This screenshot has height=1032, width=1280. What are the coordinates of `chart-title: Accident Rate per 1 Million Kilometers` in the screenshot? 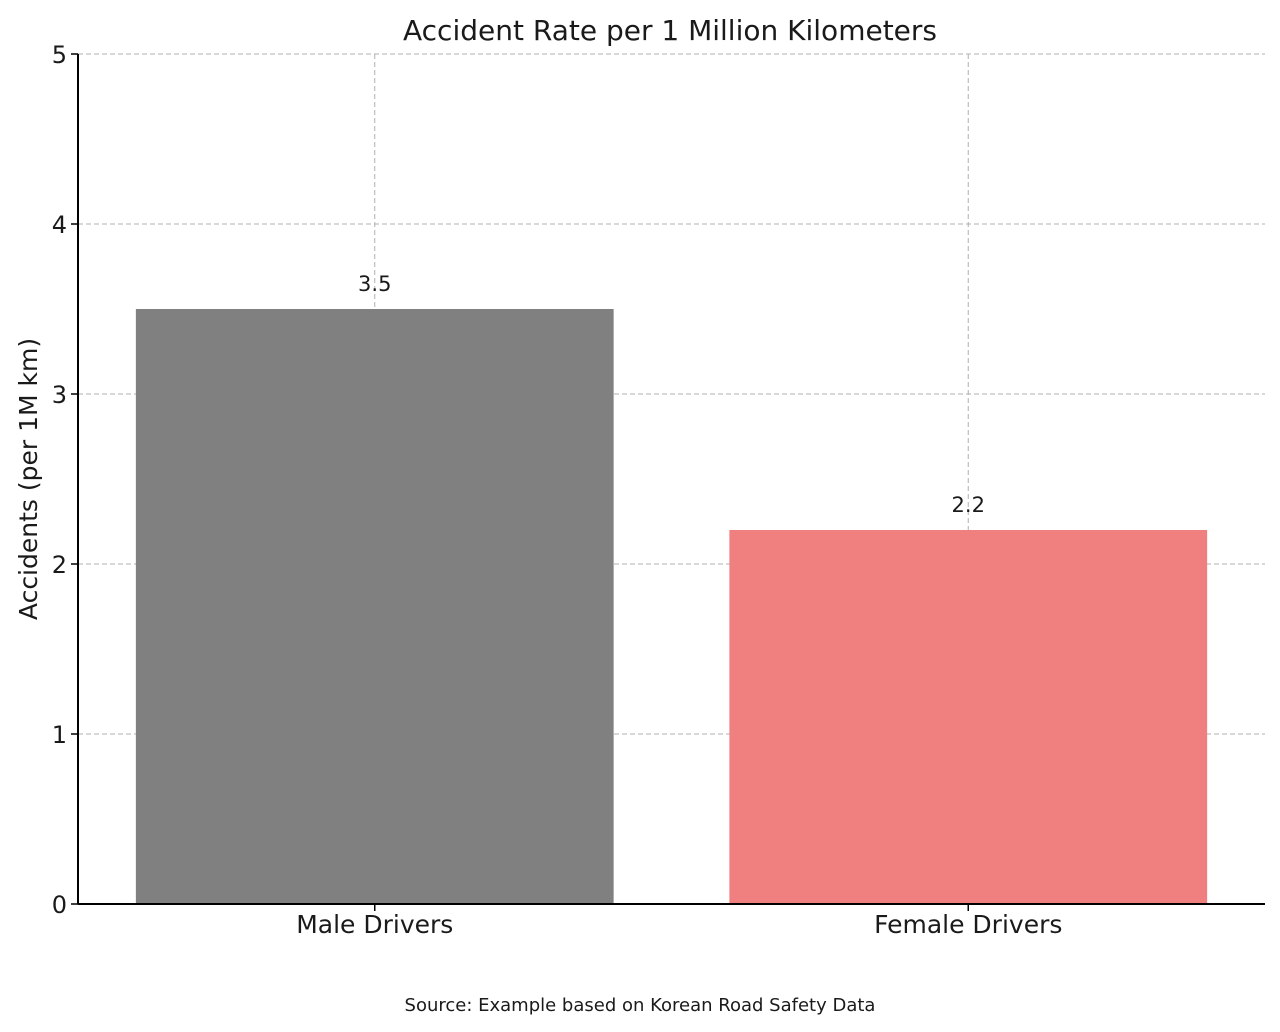 It's located at (670, 30).